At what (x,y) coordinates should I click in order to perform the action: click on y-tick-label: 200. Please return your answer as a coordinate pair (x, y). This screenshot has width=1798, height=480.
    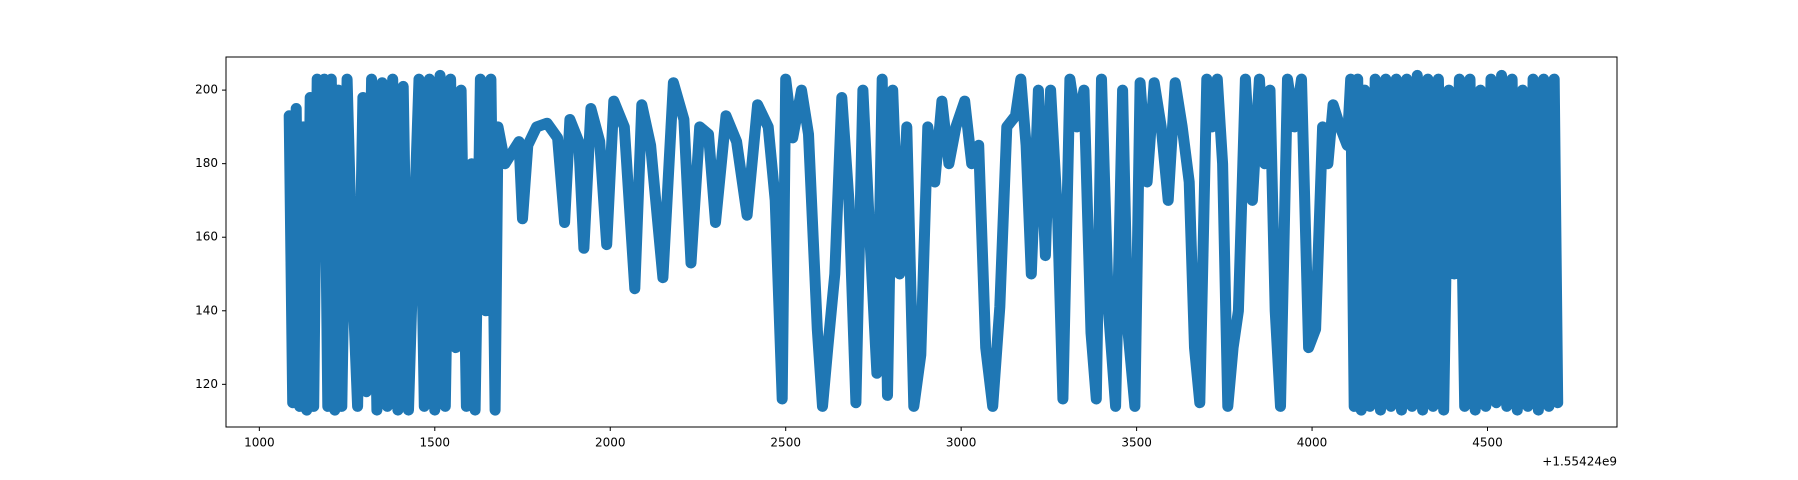
    Looking at the image, I should click on (206, 90).